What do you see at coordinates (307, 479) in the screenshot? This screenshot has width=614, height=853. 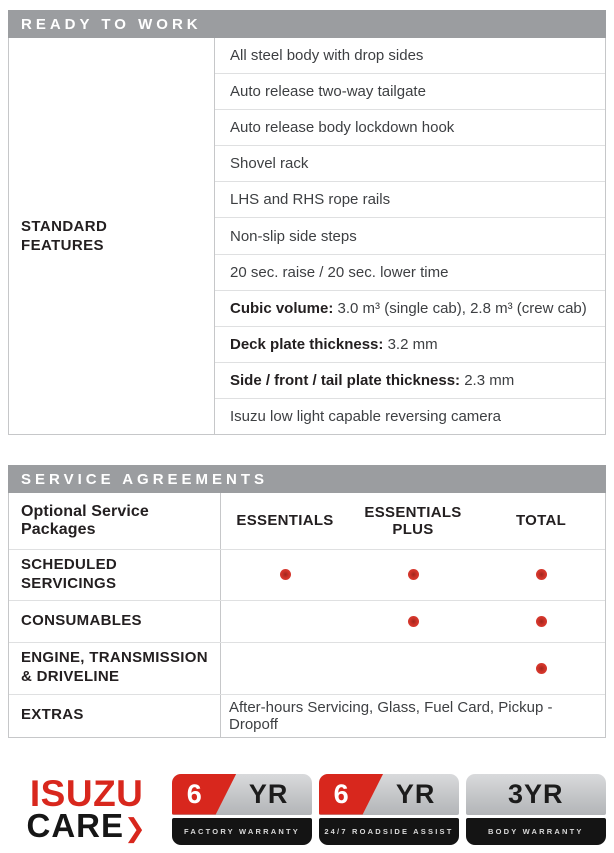 I see `service-agreements-header: SERVICE AGREEMENTS` at bounding box center [307, 479].